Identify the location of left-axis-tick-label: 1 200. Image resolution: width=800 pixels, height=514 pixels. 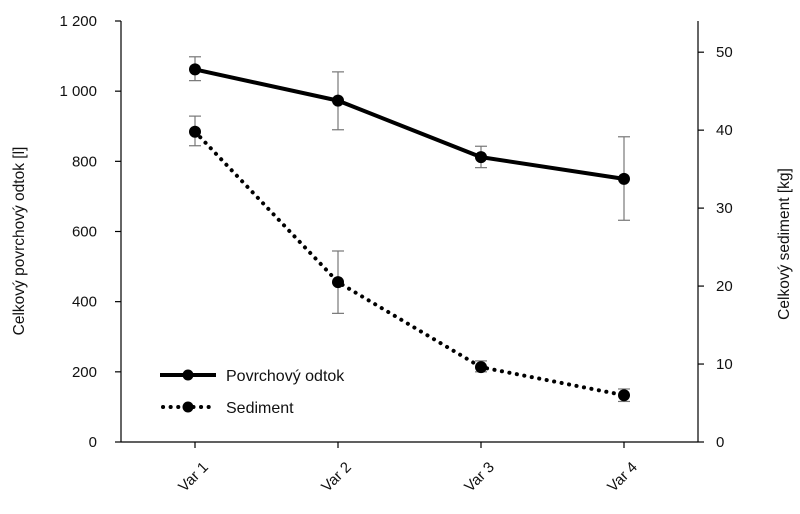
(78, 21).